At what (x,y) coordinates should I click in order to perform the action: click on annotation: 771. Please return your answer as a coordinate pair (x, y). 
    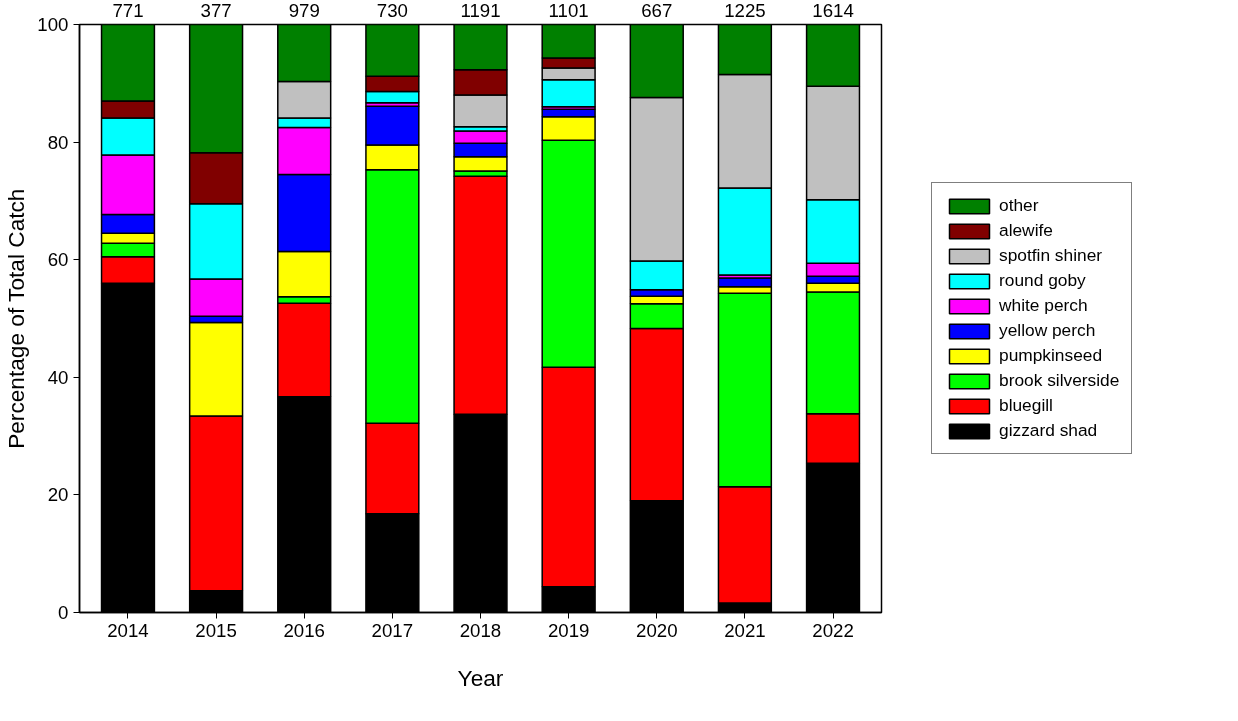
    Looking at the image, I should click on (128, 10).